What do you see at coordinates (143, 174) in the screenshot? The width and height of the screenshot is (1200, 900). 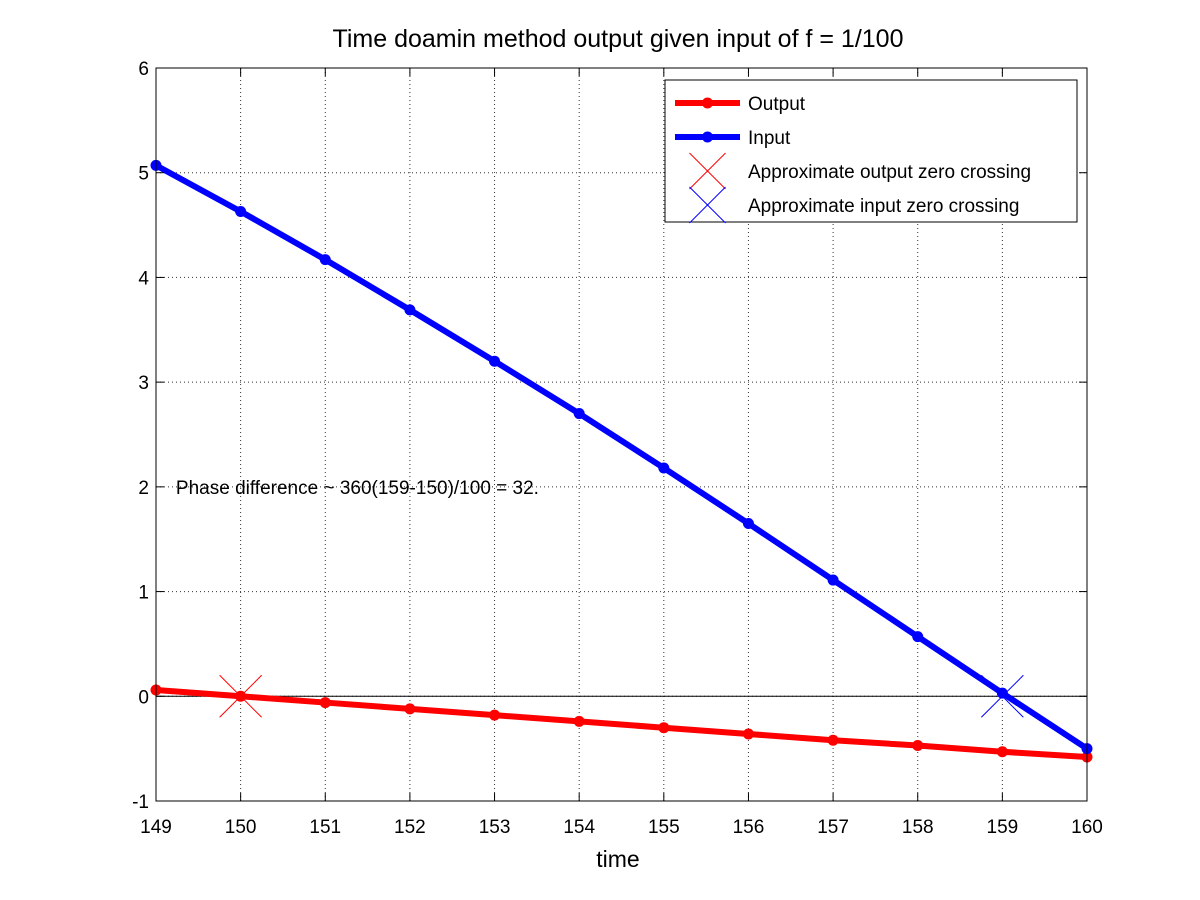 I see `y-tick-label: 5` at bounding box center [143, 174].